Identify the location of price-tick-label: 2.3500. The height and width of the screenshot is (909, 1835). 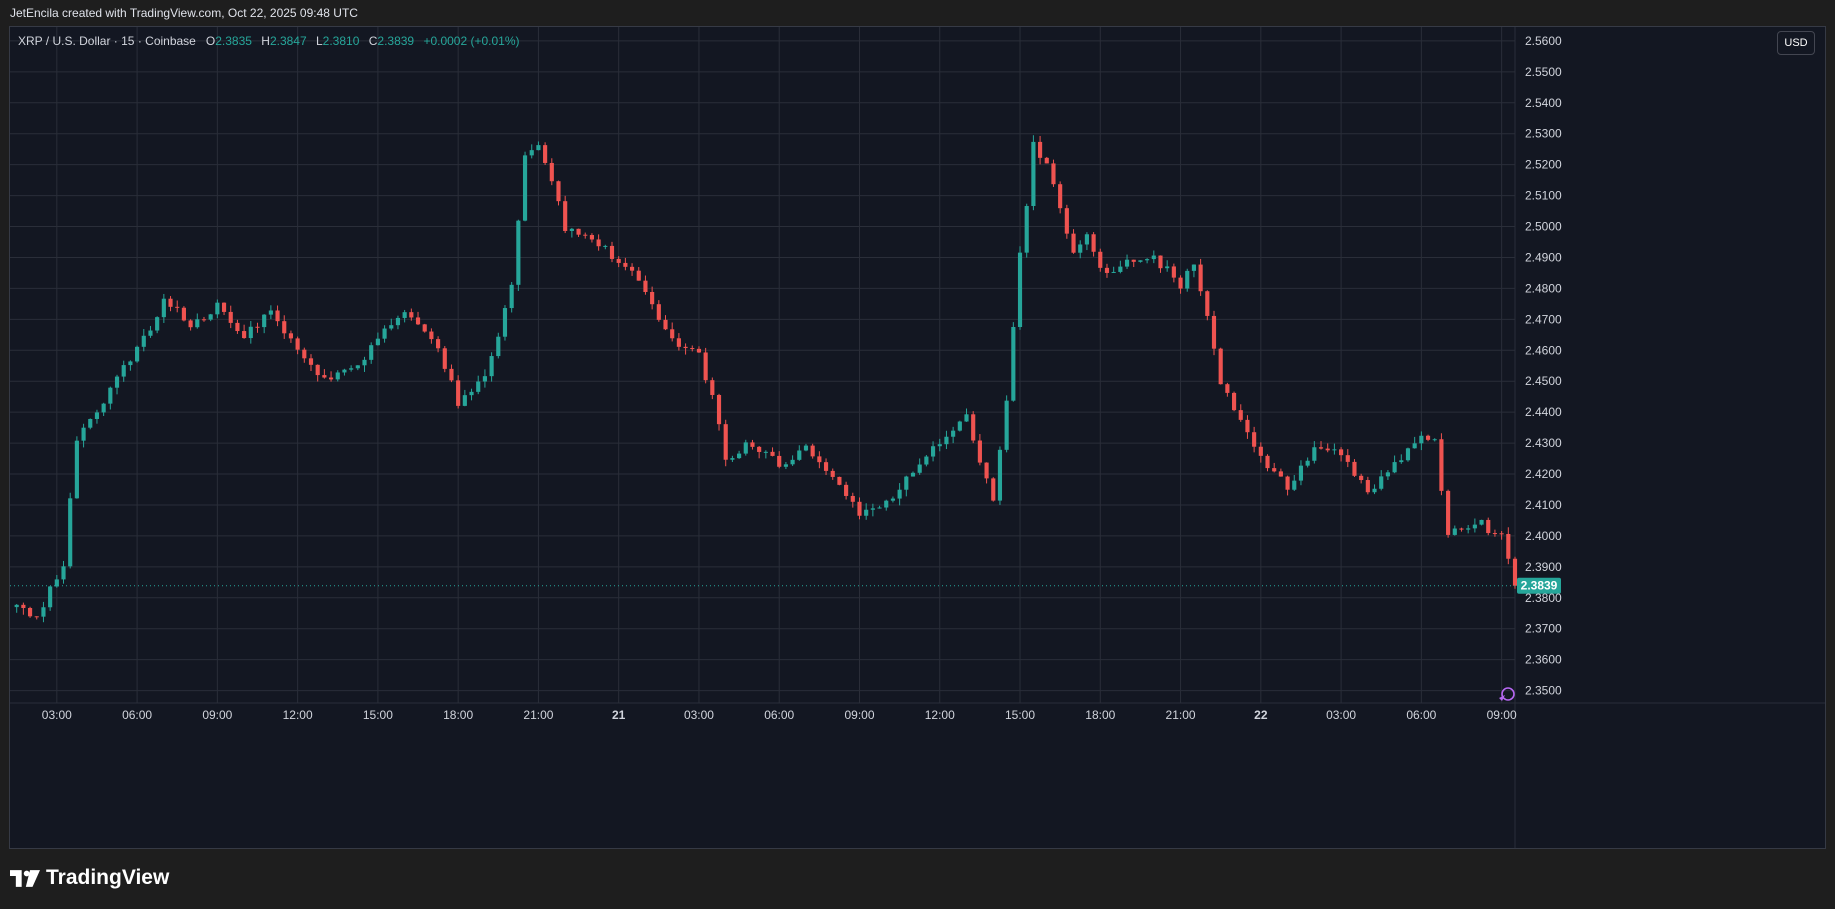
(1543, 691).